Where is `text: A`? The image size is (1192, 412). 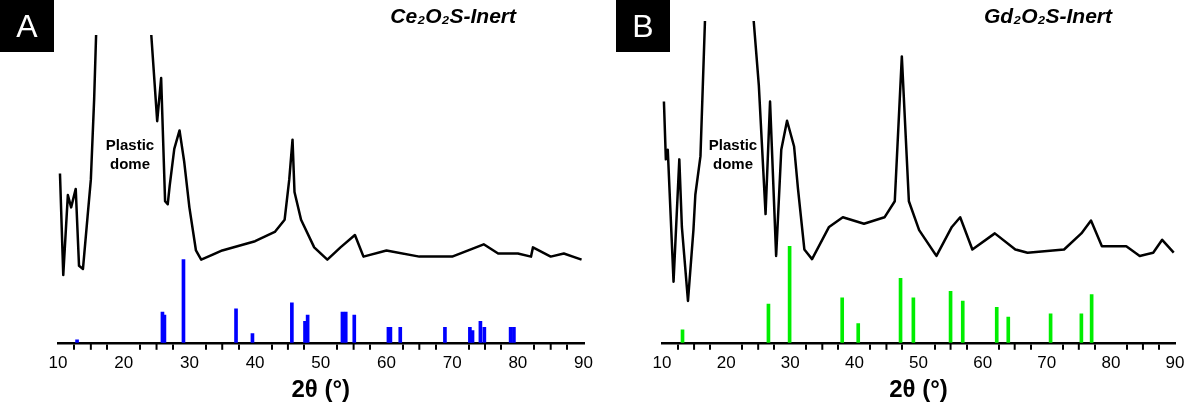 text: A is located at coordinates (27, 26).